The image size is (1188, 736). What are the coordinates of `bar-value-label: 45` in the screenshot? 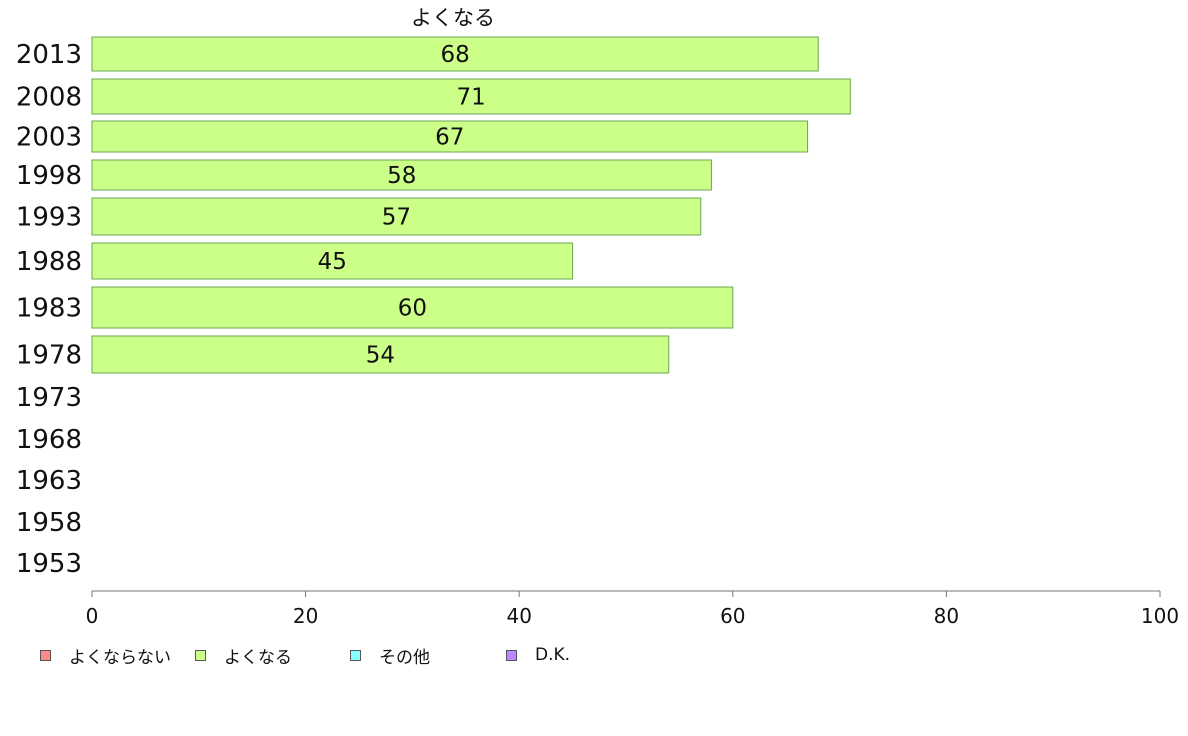 It's located at (332, 262).